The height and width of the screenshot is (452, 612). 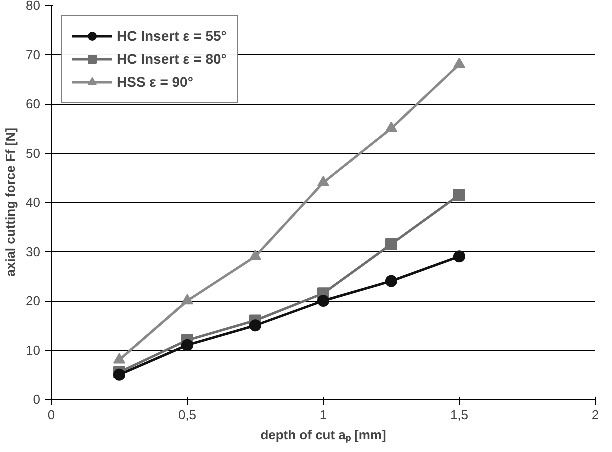 What do you see at coordinates (33, 6) in the screenshot?
I see `y-tick-label: 80` at bounding box center [33, 6].